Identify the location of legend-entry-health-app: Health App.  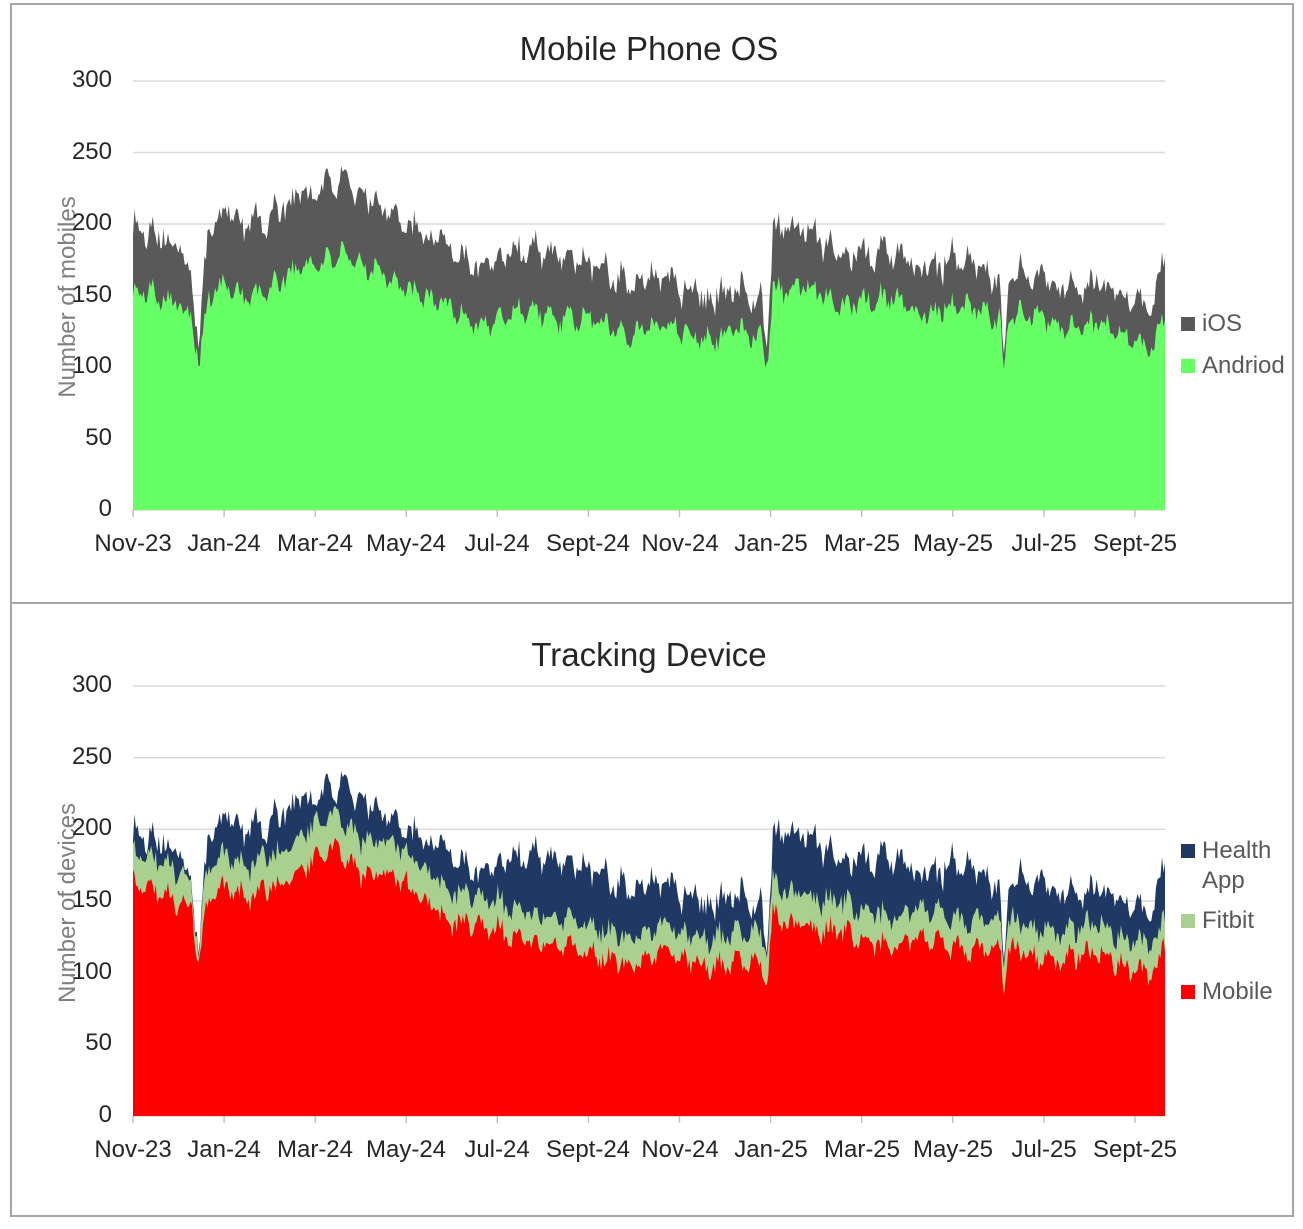
(1237, 866).